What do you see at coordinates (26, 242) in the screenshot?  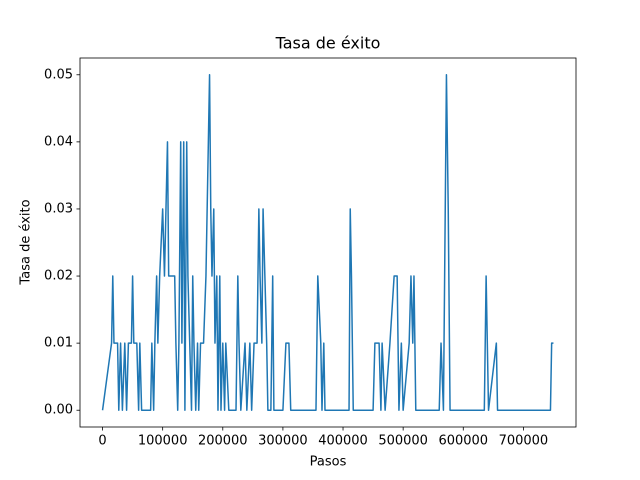 I see `y-axis-label: Tasa de éxito` at bounding box center [26, 242].